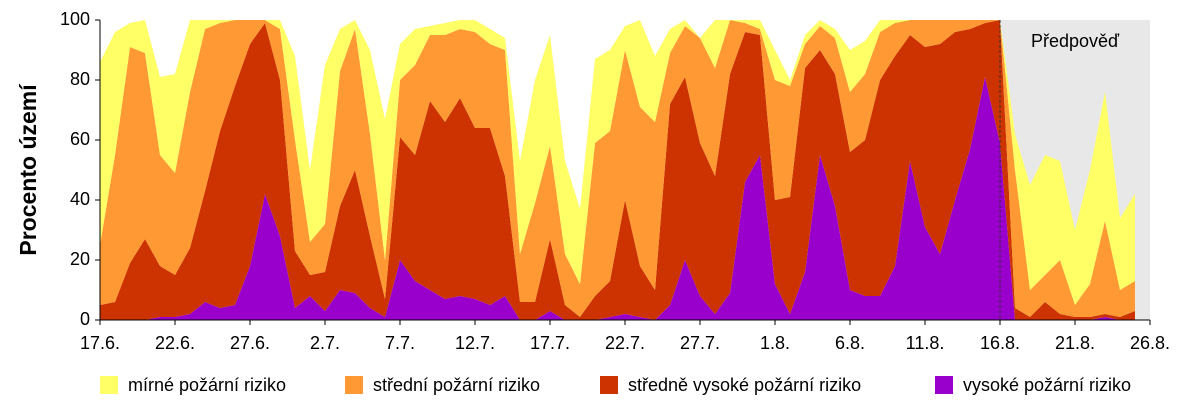 This screenshot has width=1200, height=405. What do you see at coordinates (1075, 41) in the screenshot?
I see `forecast-label: Předpověď` at bounding box center [1075, 41].